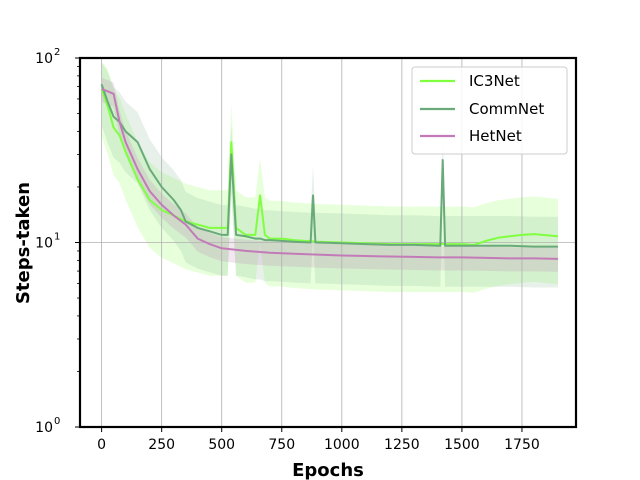 The height and width of the screenshot is (480, 640). I want to click on x-tick-label-750: 750, so click(281, 445).